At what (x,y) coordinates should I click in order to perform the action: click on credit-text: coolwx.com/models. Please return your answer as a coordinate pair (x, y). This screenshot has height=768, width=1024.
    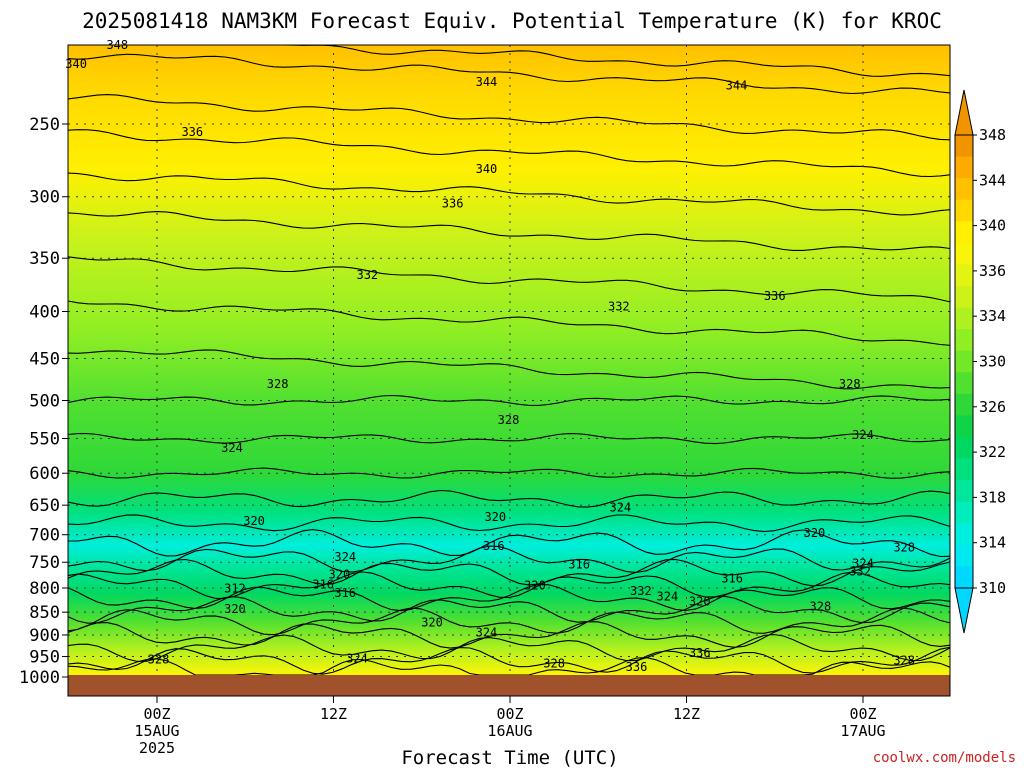
    Looking at the image, I should click on (944, 758).